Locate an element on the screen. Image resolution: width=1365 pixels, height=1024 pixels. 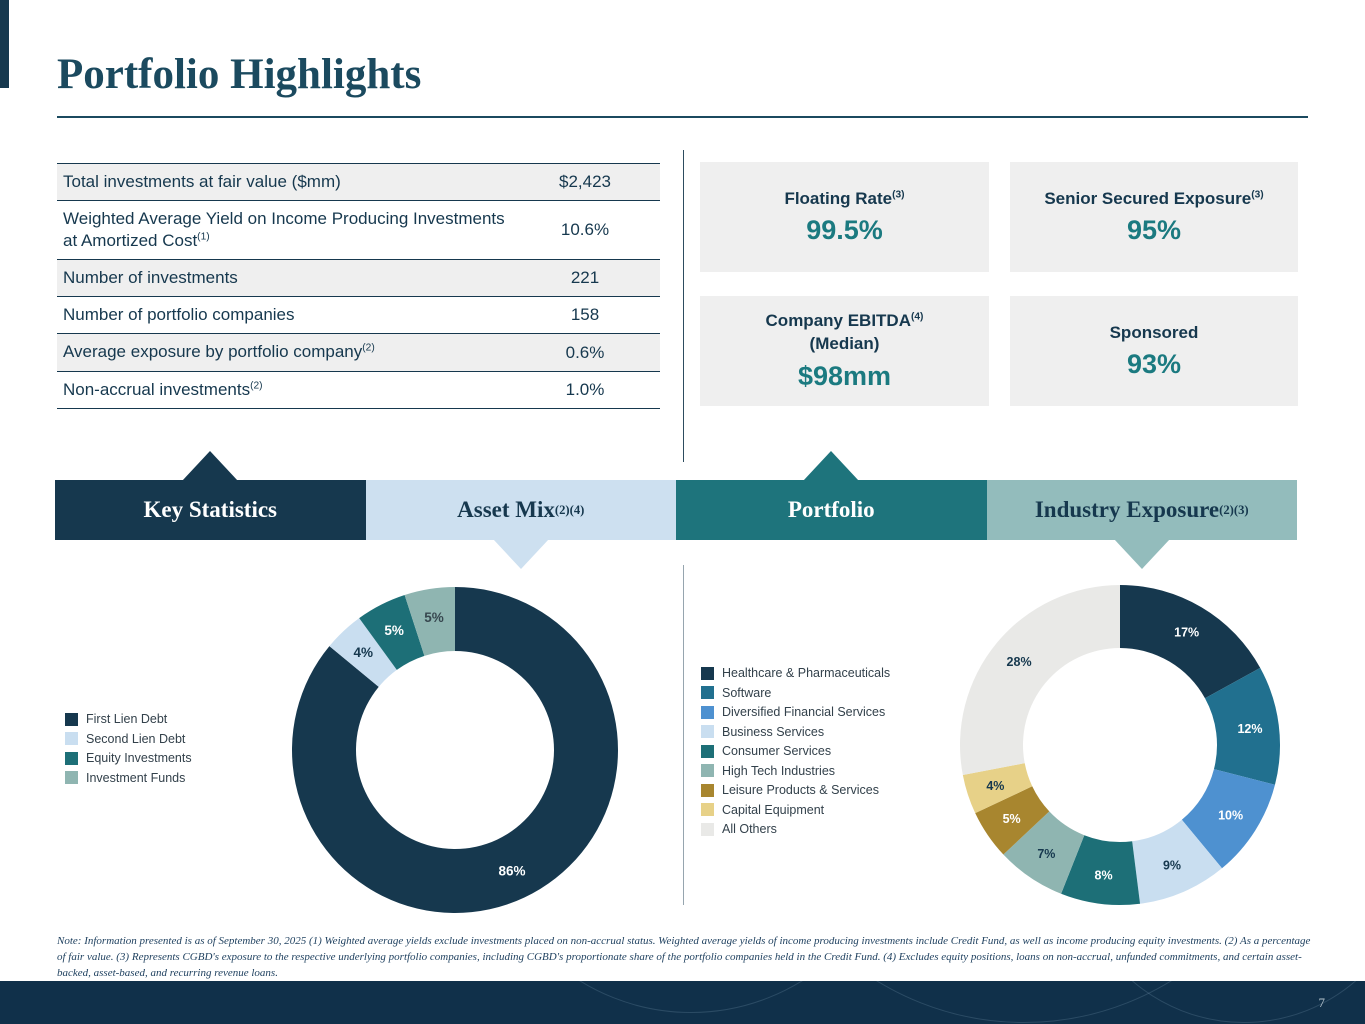
asset-mix-donut-chart: 86% 4% 5% 5% is located at coordinates (454, 750).